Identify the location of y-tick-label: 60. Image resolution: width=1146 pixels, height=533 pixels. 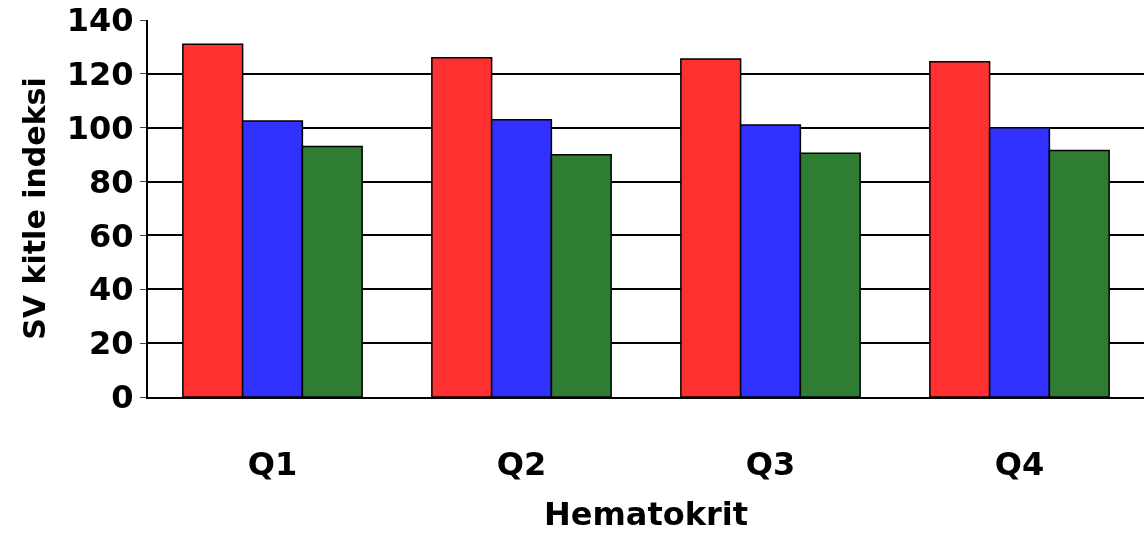
(111, 235).